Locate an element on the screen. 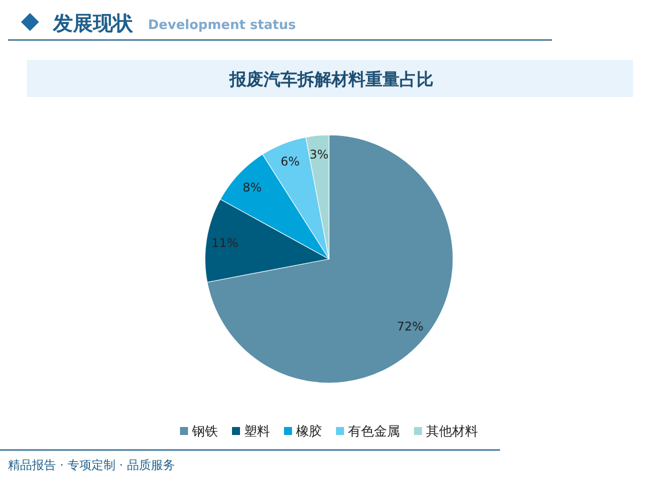 This screenshot has width=663, height=480. data-label: 72% is located at coordinates (410, 327).